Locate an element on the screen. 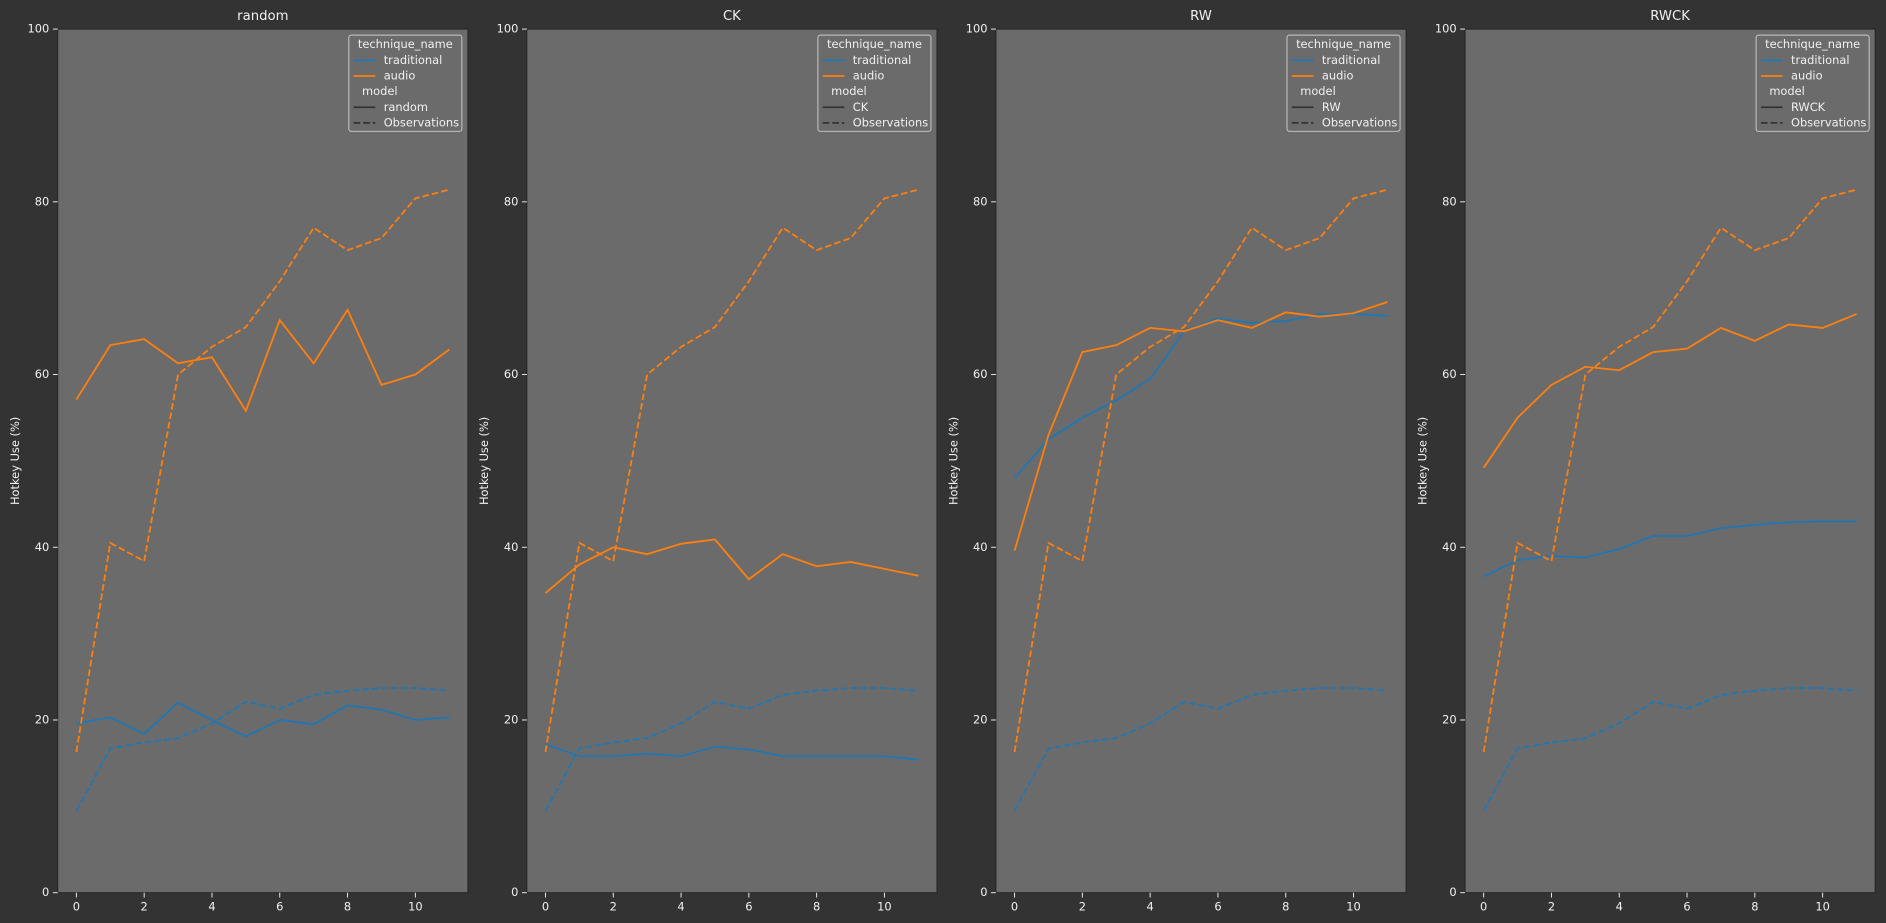  legend-label: random is located at coordinates (406, 107).